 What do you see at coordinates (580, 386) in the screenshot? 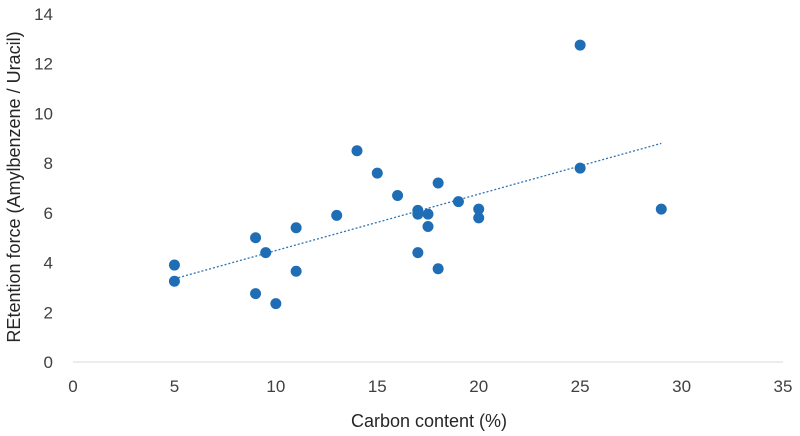
I see `x-tick-label: 25` at bounding box center [580, 386].